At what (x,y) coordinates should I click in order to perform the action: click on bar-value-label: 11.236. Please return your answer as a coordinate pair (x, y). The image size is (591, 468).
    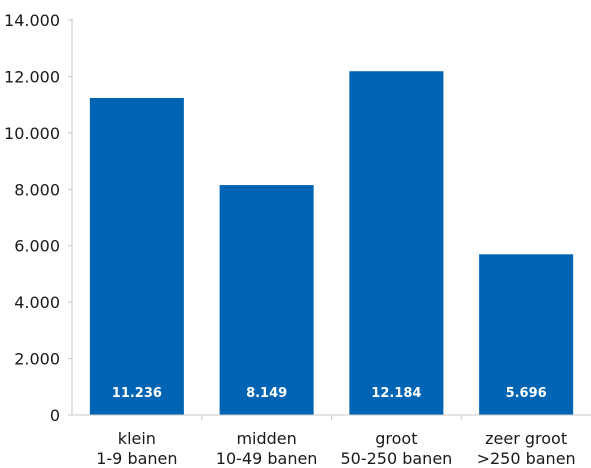
    Looking at the image, I should click on (137, 393).